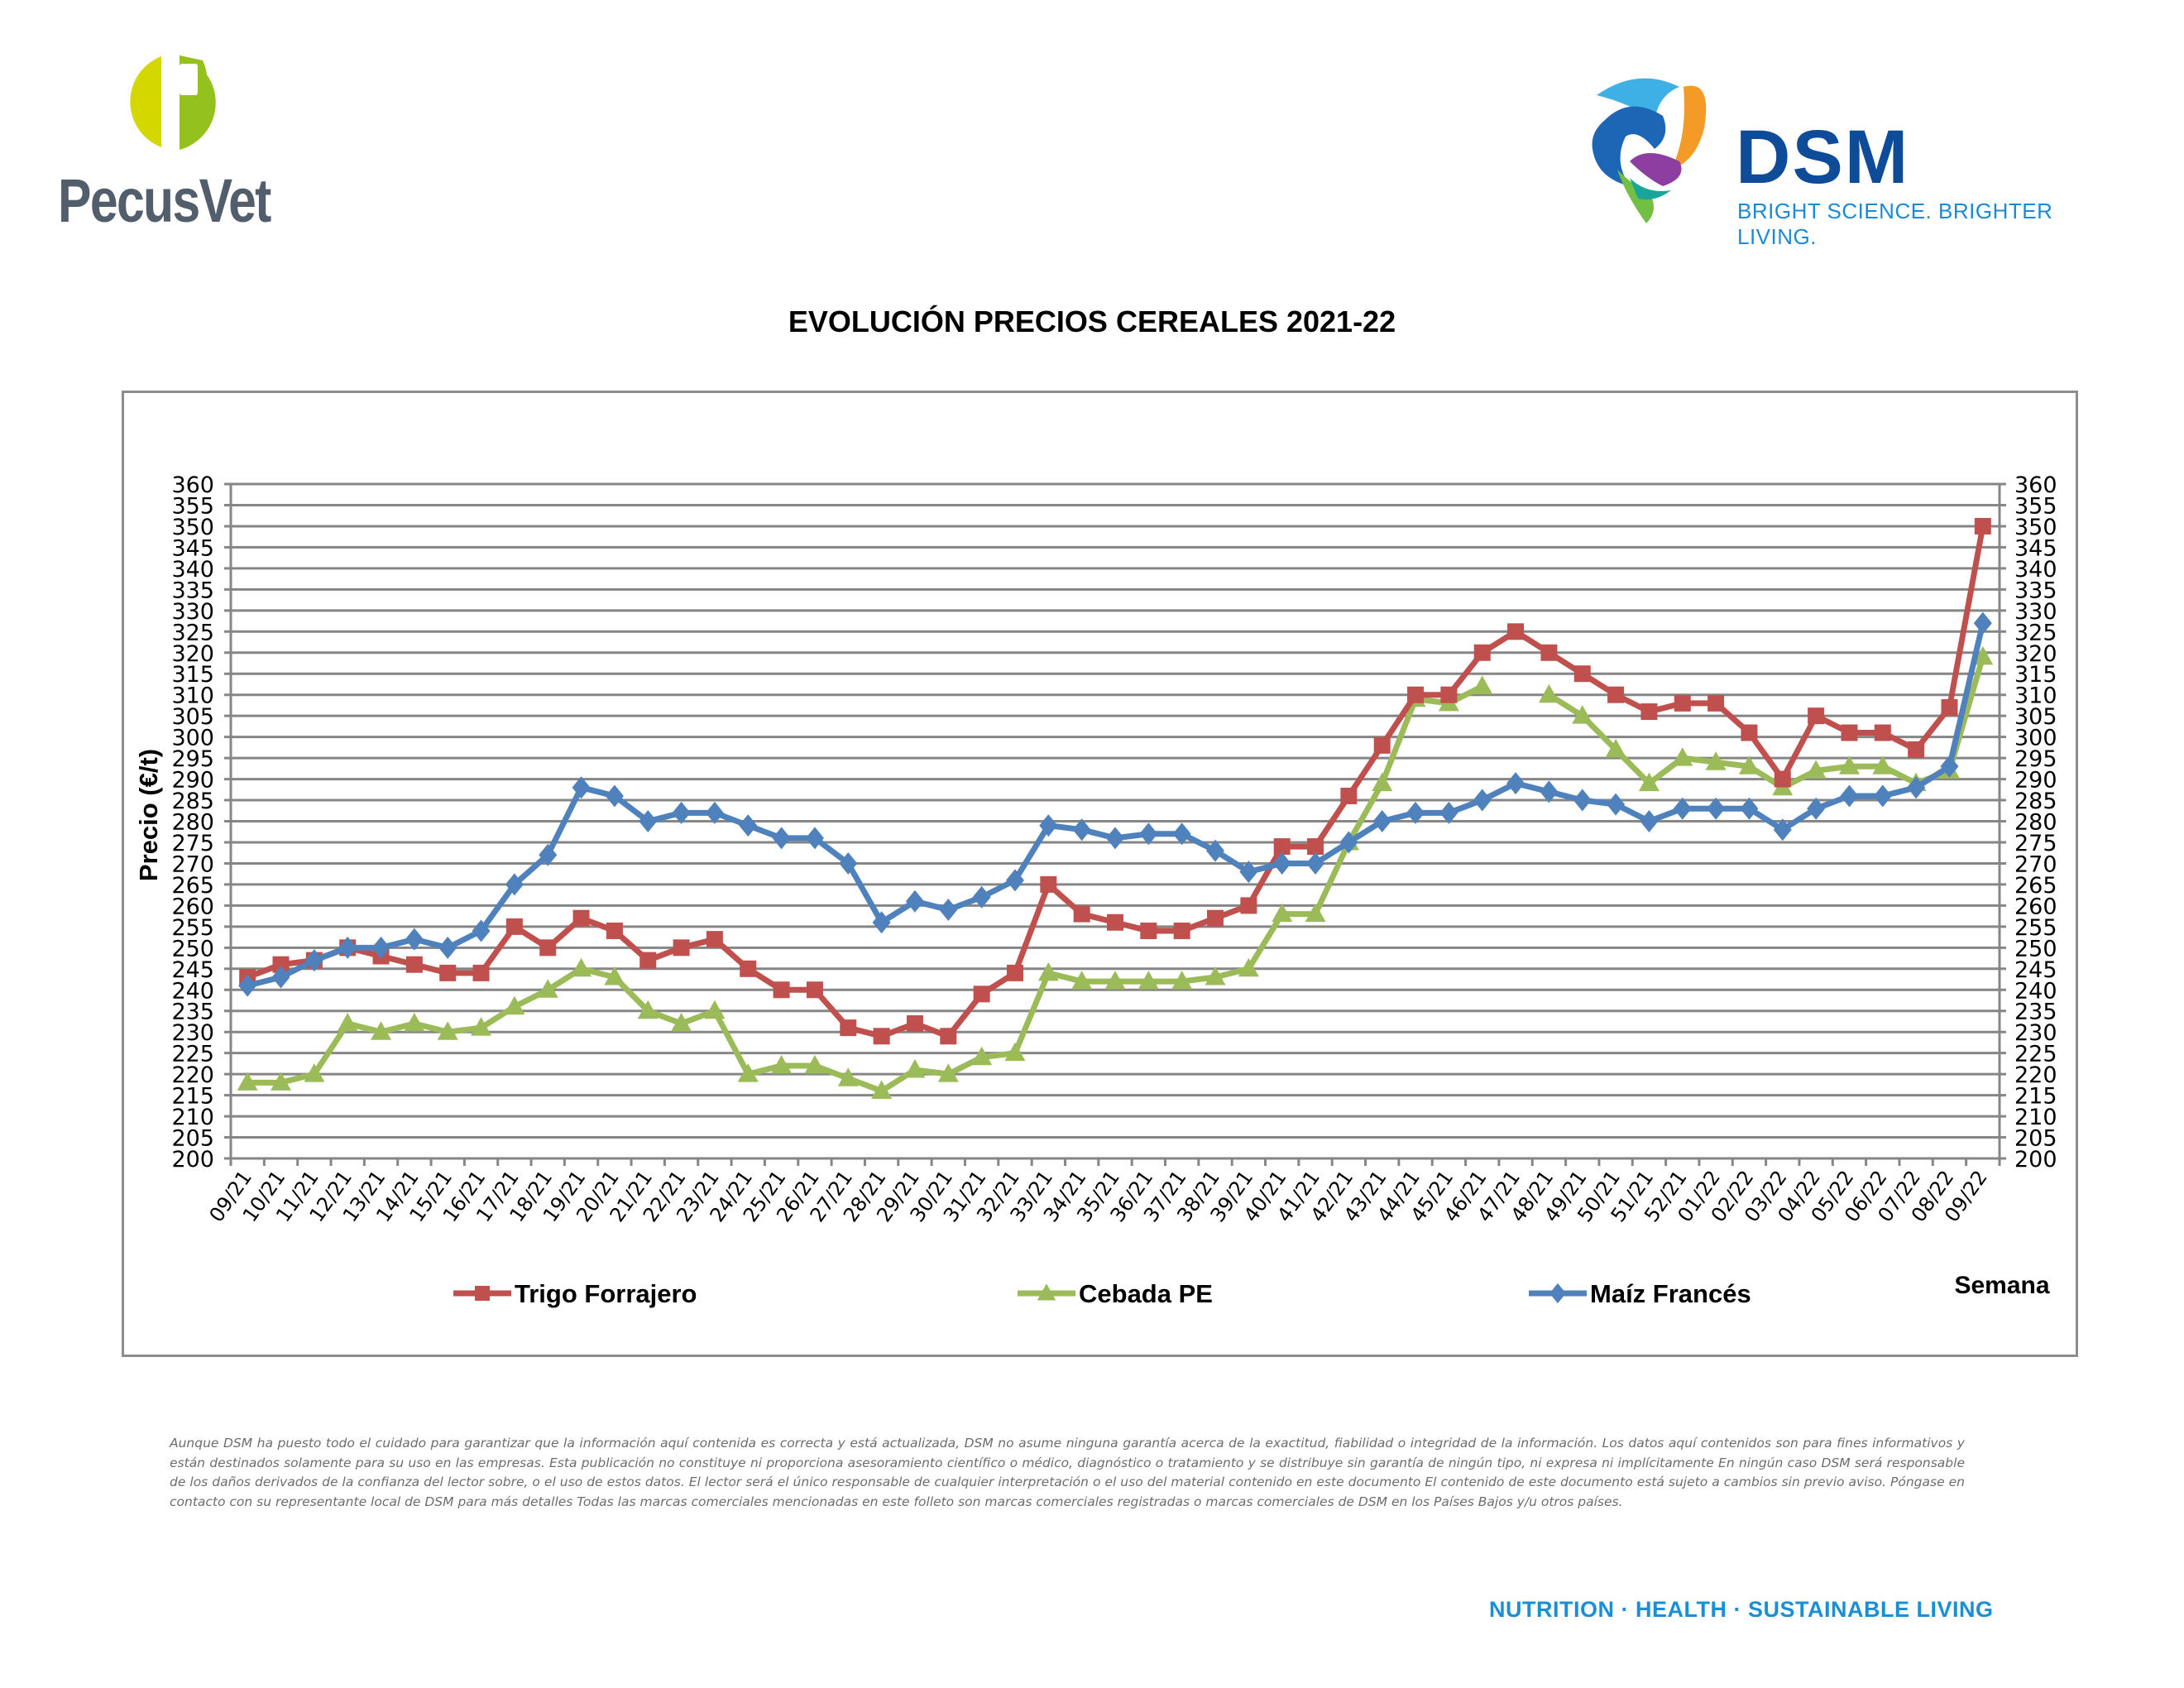  I want to click on y-tick-label: 275, so click(192, 843).